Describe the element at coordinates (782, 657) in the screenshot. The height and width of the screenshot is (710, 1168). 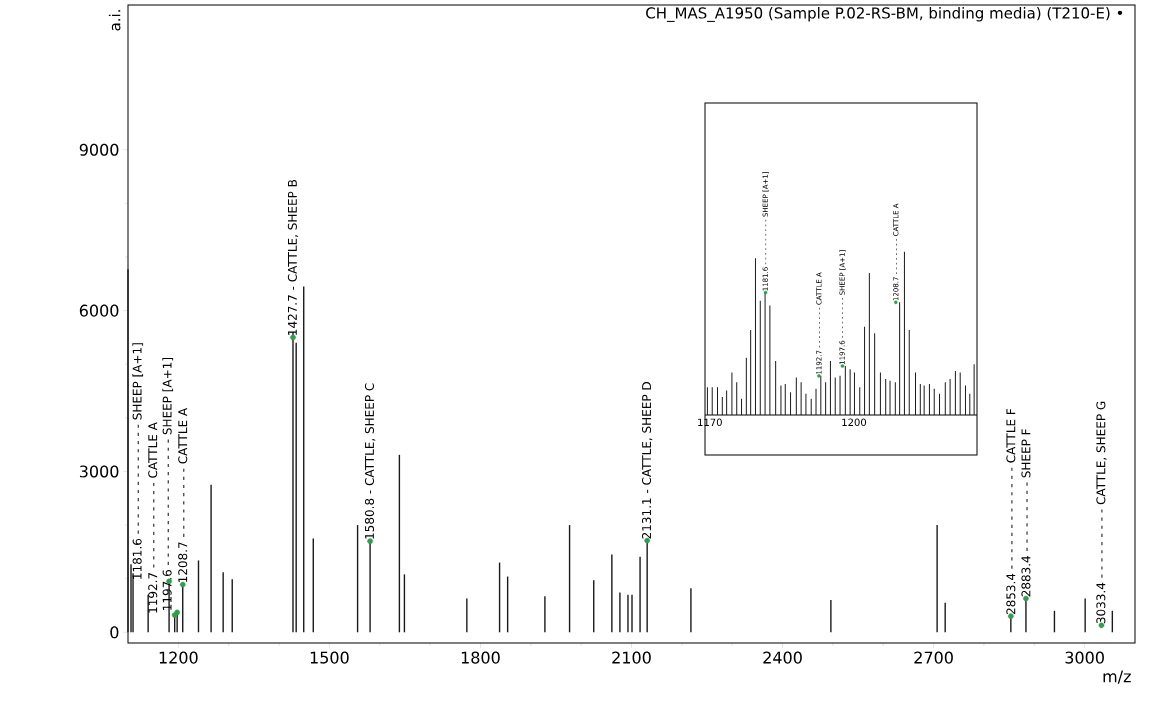
I see `x-tick-label: 2400` at that location.